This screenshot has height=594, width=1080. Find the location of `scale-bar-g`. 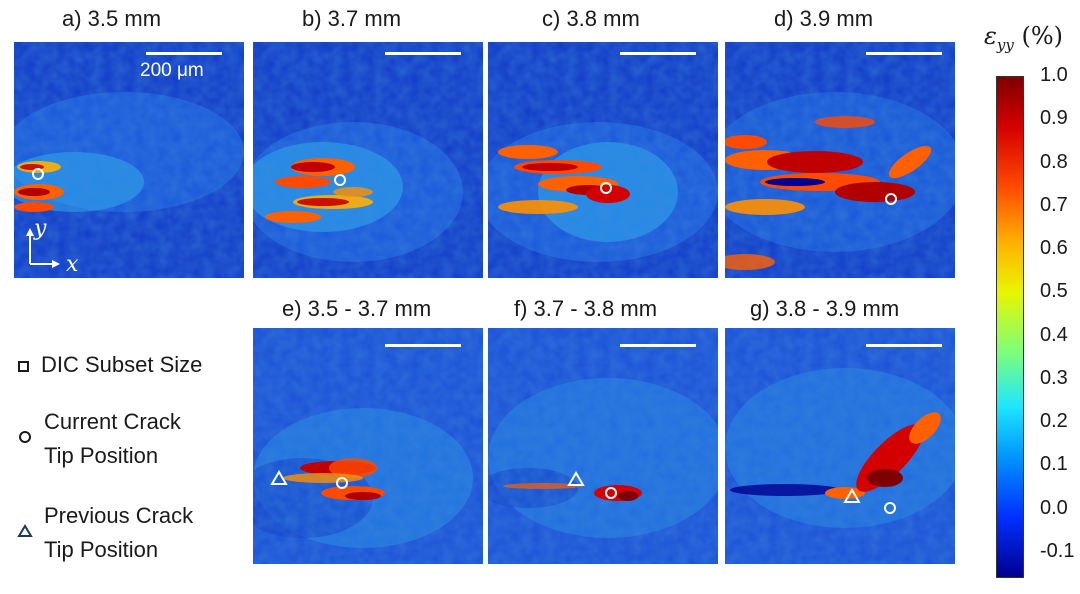

scale-bar-g is located at coordinates (904, 345).